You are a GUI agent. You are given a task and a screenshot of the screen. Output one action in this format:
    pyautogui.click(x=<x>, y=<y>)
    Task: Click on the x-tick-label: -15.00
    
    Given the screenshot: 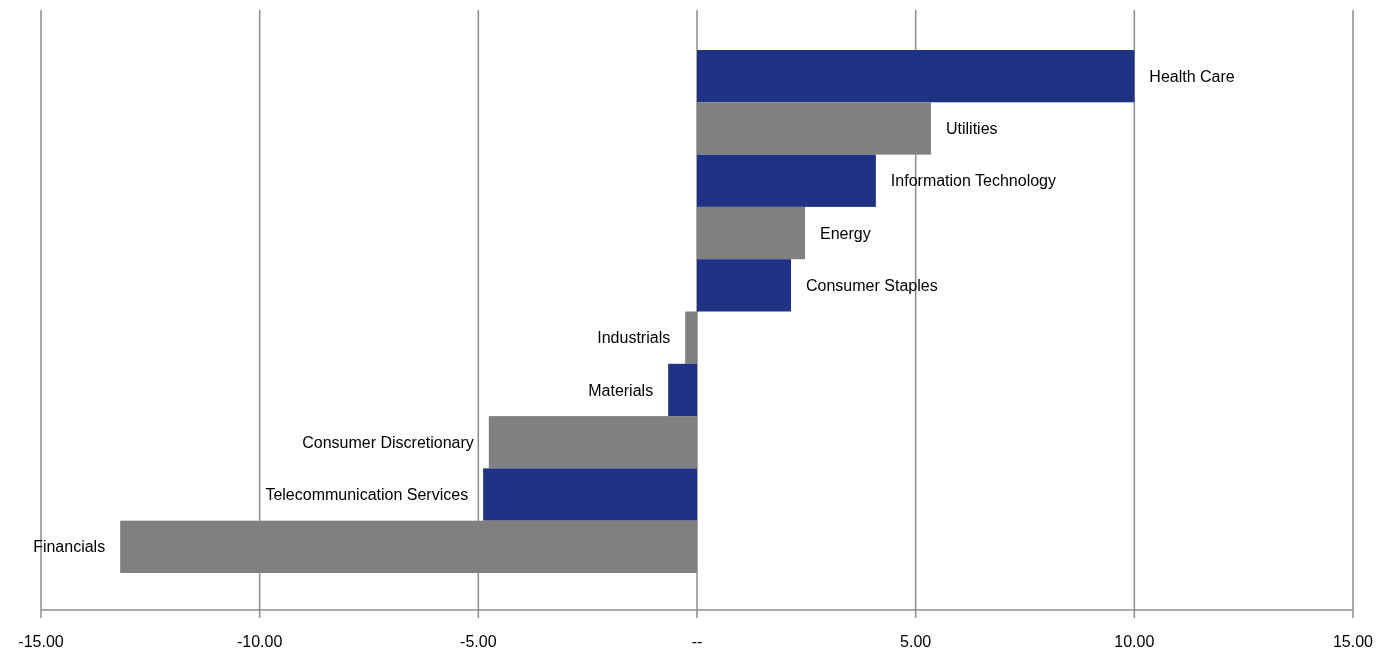 What is the action you would take?
    pyautogui.click(x=41, y=641)
    